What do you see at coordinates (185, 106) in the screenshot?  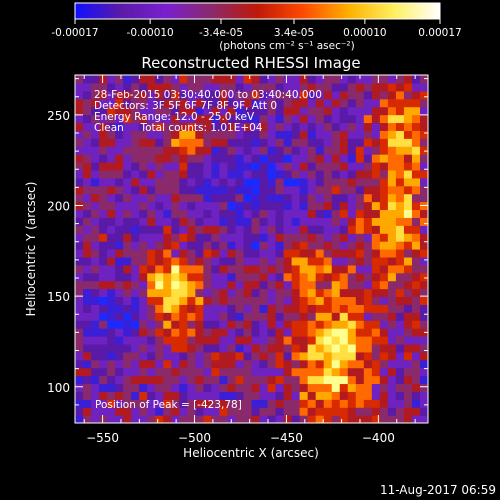 I see `info-line-detectors: Detectors: 3F 5F 6F 7F 8F 9F, Att 0` at bounding box center [185, 106].